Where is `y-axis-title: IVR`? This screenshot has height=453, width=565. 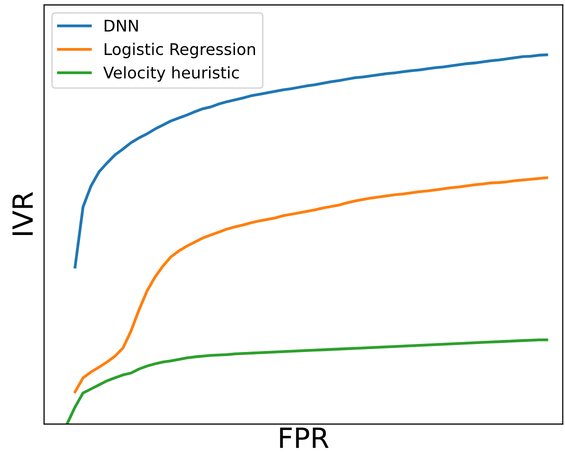 y-axis-title: IVR is located at coordinates (22, 214).